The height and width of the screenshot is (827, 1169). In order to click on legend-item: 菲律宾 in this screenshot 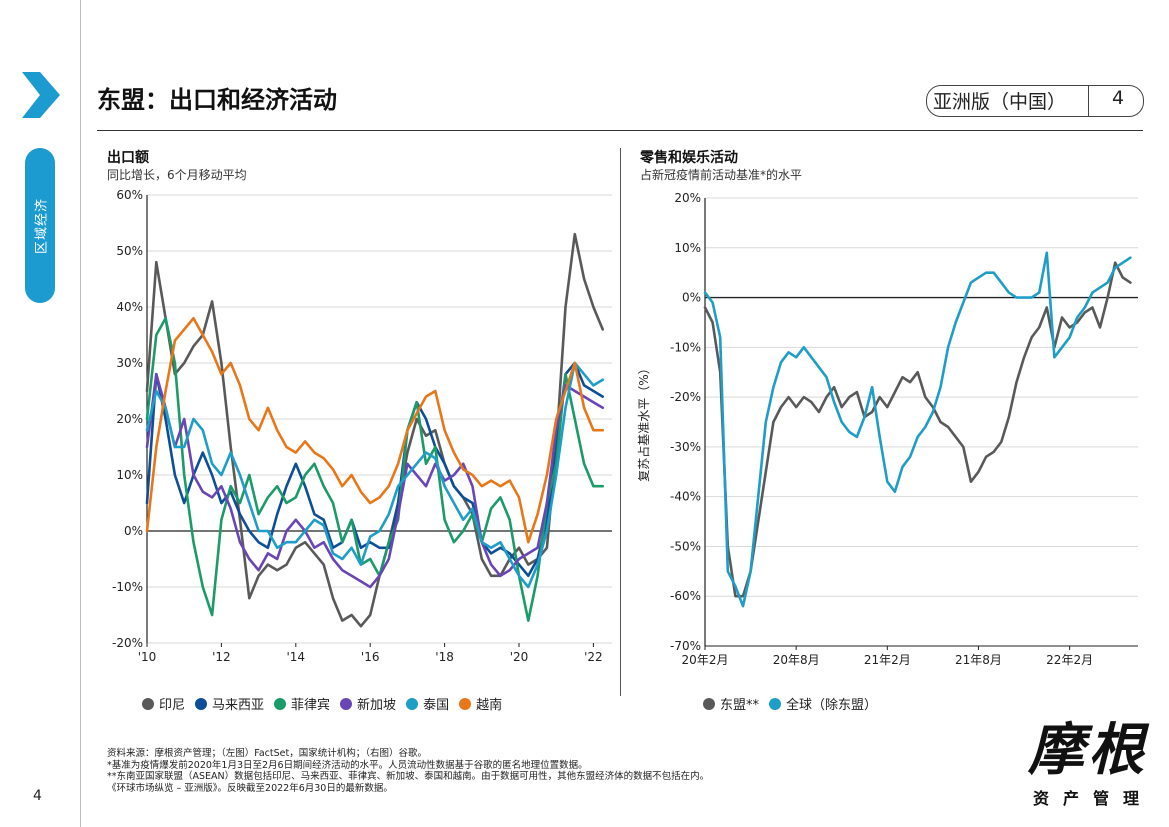, I will do `click(302, 703)`.